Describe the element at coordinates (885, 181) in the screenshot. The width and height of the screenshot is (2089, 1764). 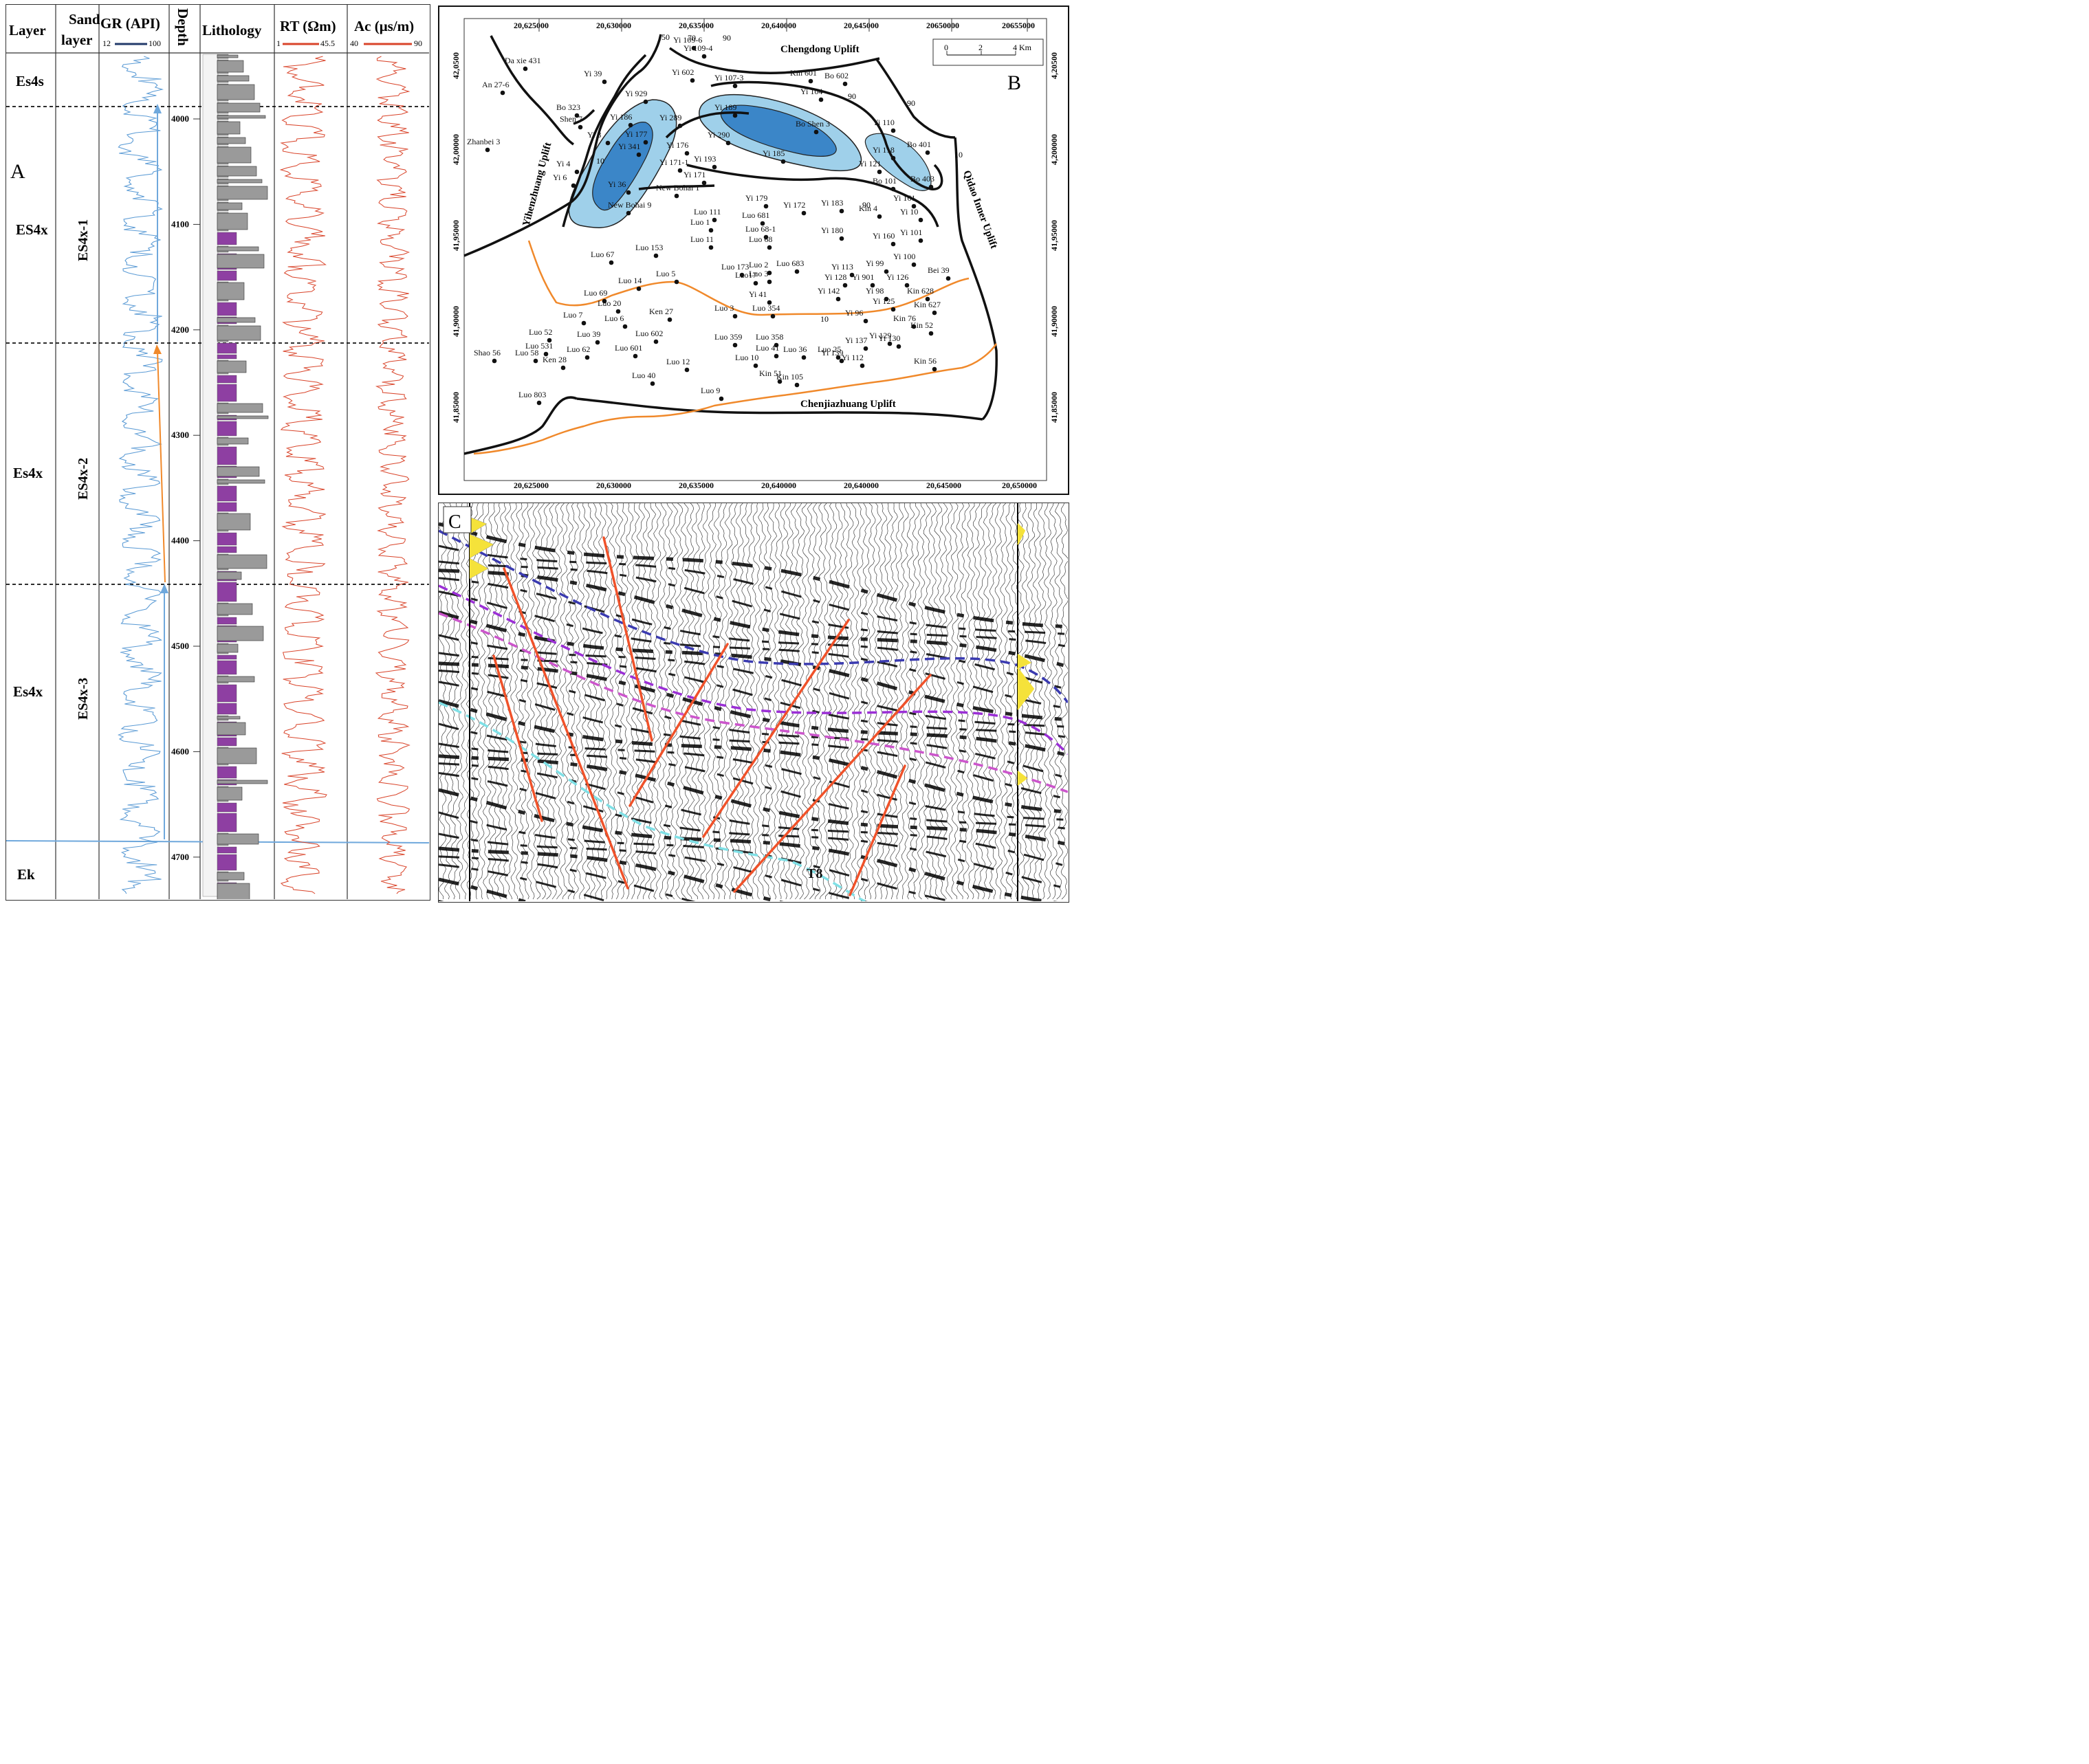
I see `well-label: Bo 101` at that location.